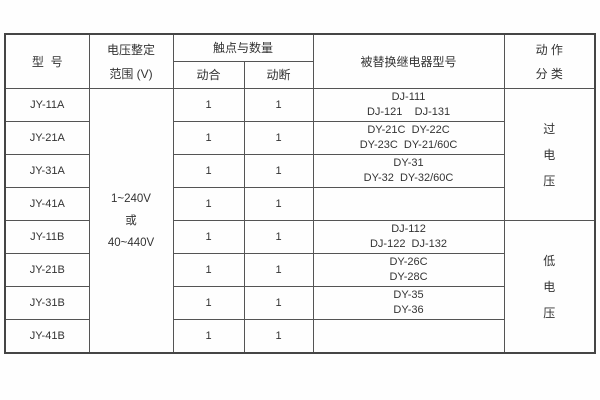  I want to click on replaced-relay-line1: DJ-111, so click(408, 97).